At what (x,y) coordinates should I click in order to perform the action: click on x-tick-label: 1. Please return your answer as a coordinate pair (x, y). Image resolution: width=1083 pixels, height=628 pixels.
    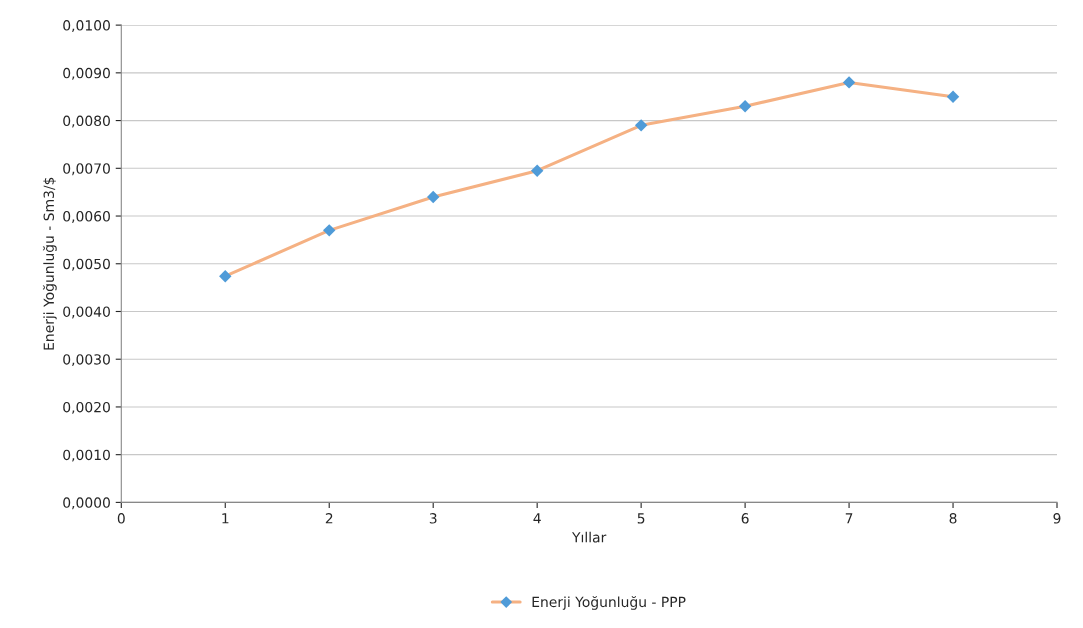
    Looking at the image, I should click on (225, 518).